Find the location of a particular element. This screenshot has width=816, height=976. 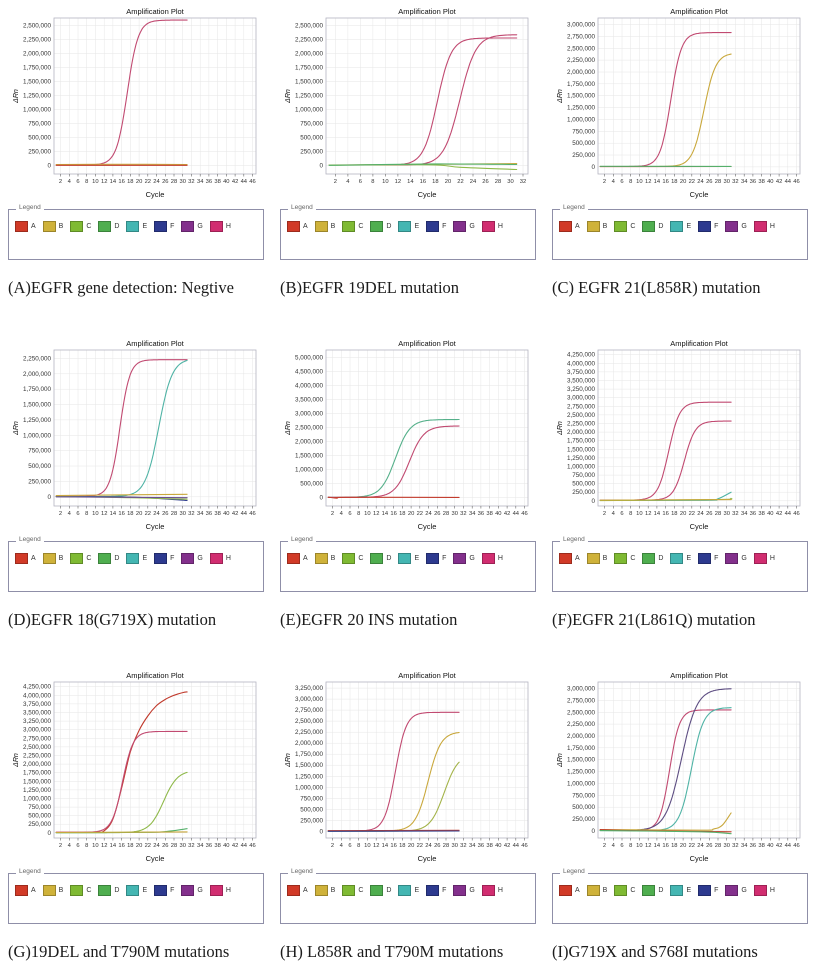

svg-text: 44 is located at coordinates (788, 846).